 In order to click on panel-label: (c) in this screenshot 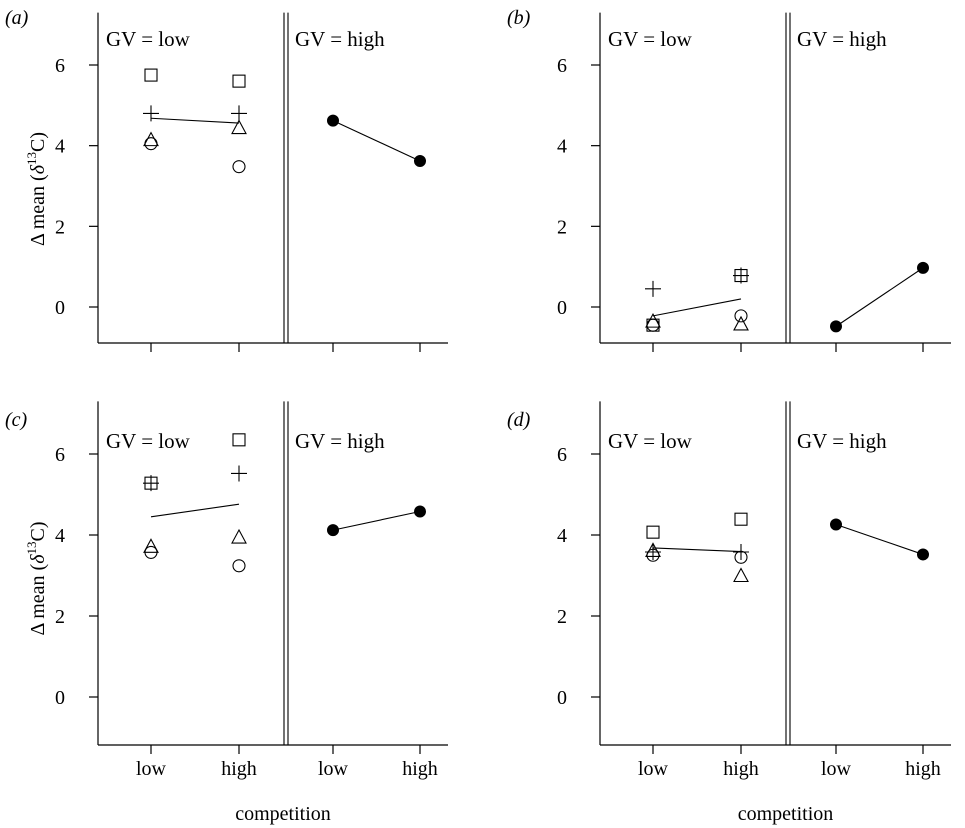, I will do `click(16, 420)`.